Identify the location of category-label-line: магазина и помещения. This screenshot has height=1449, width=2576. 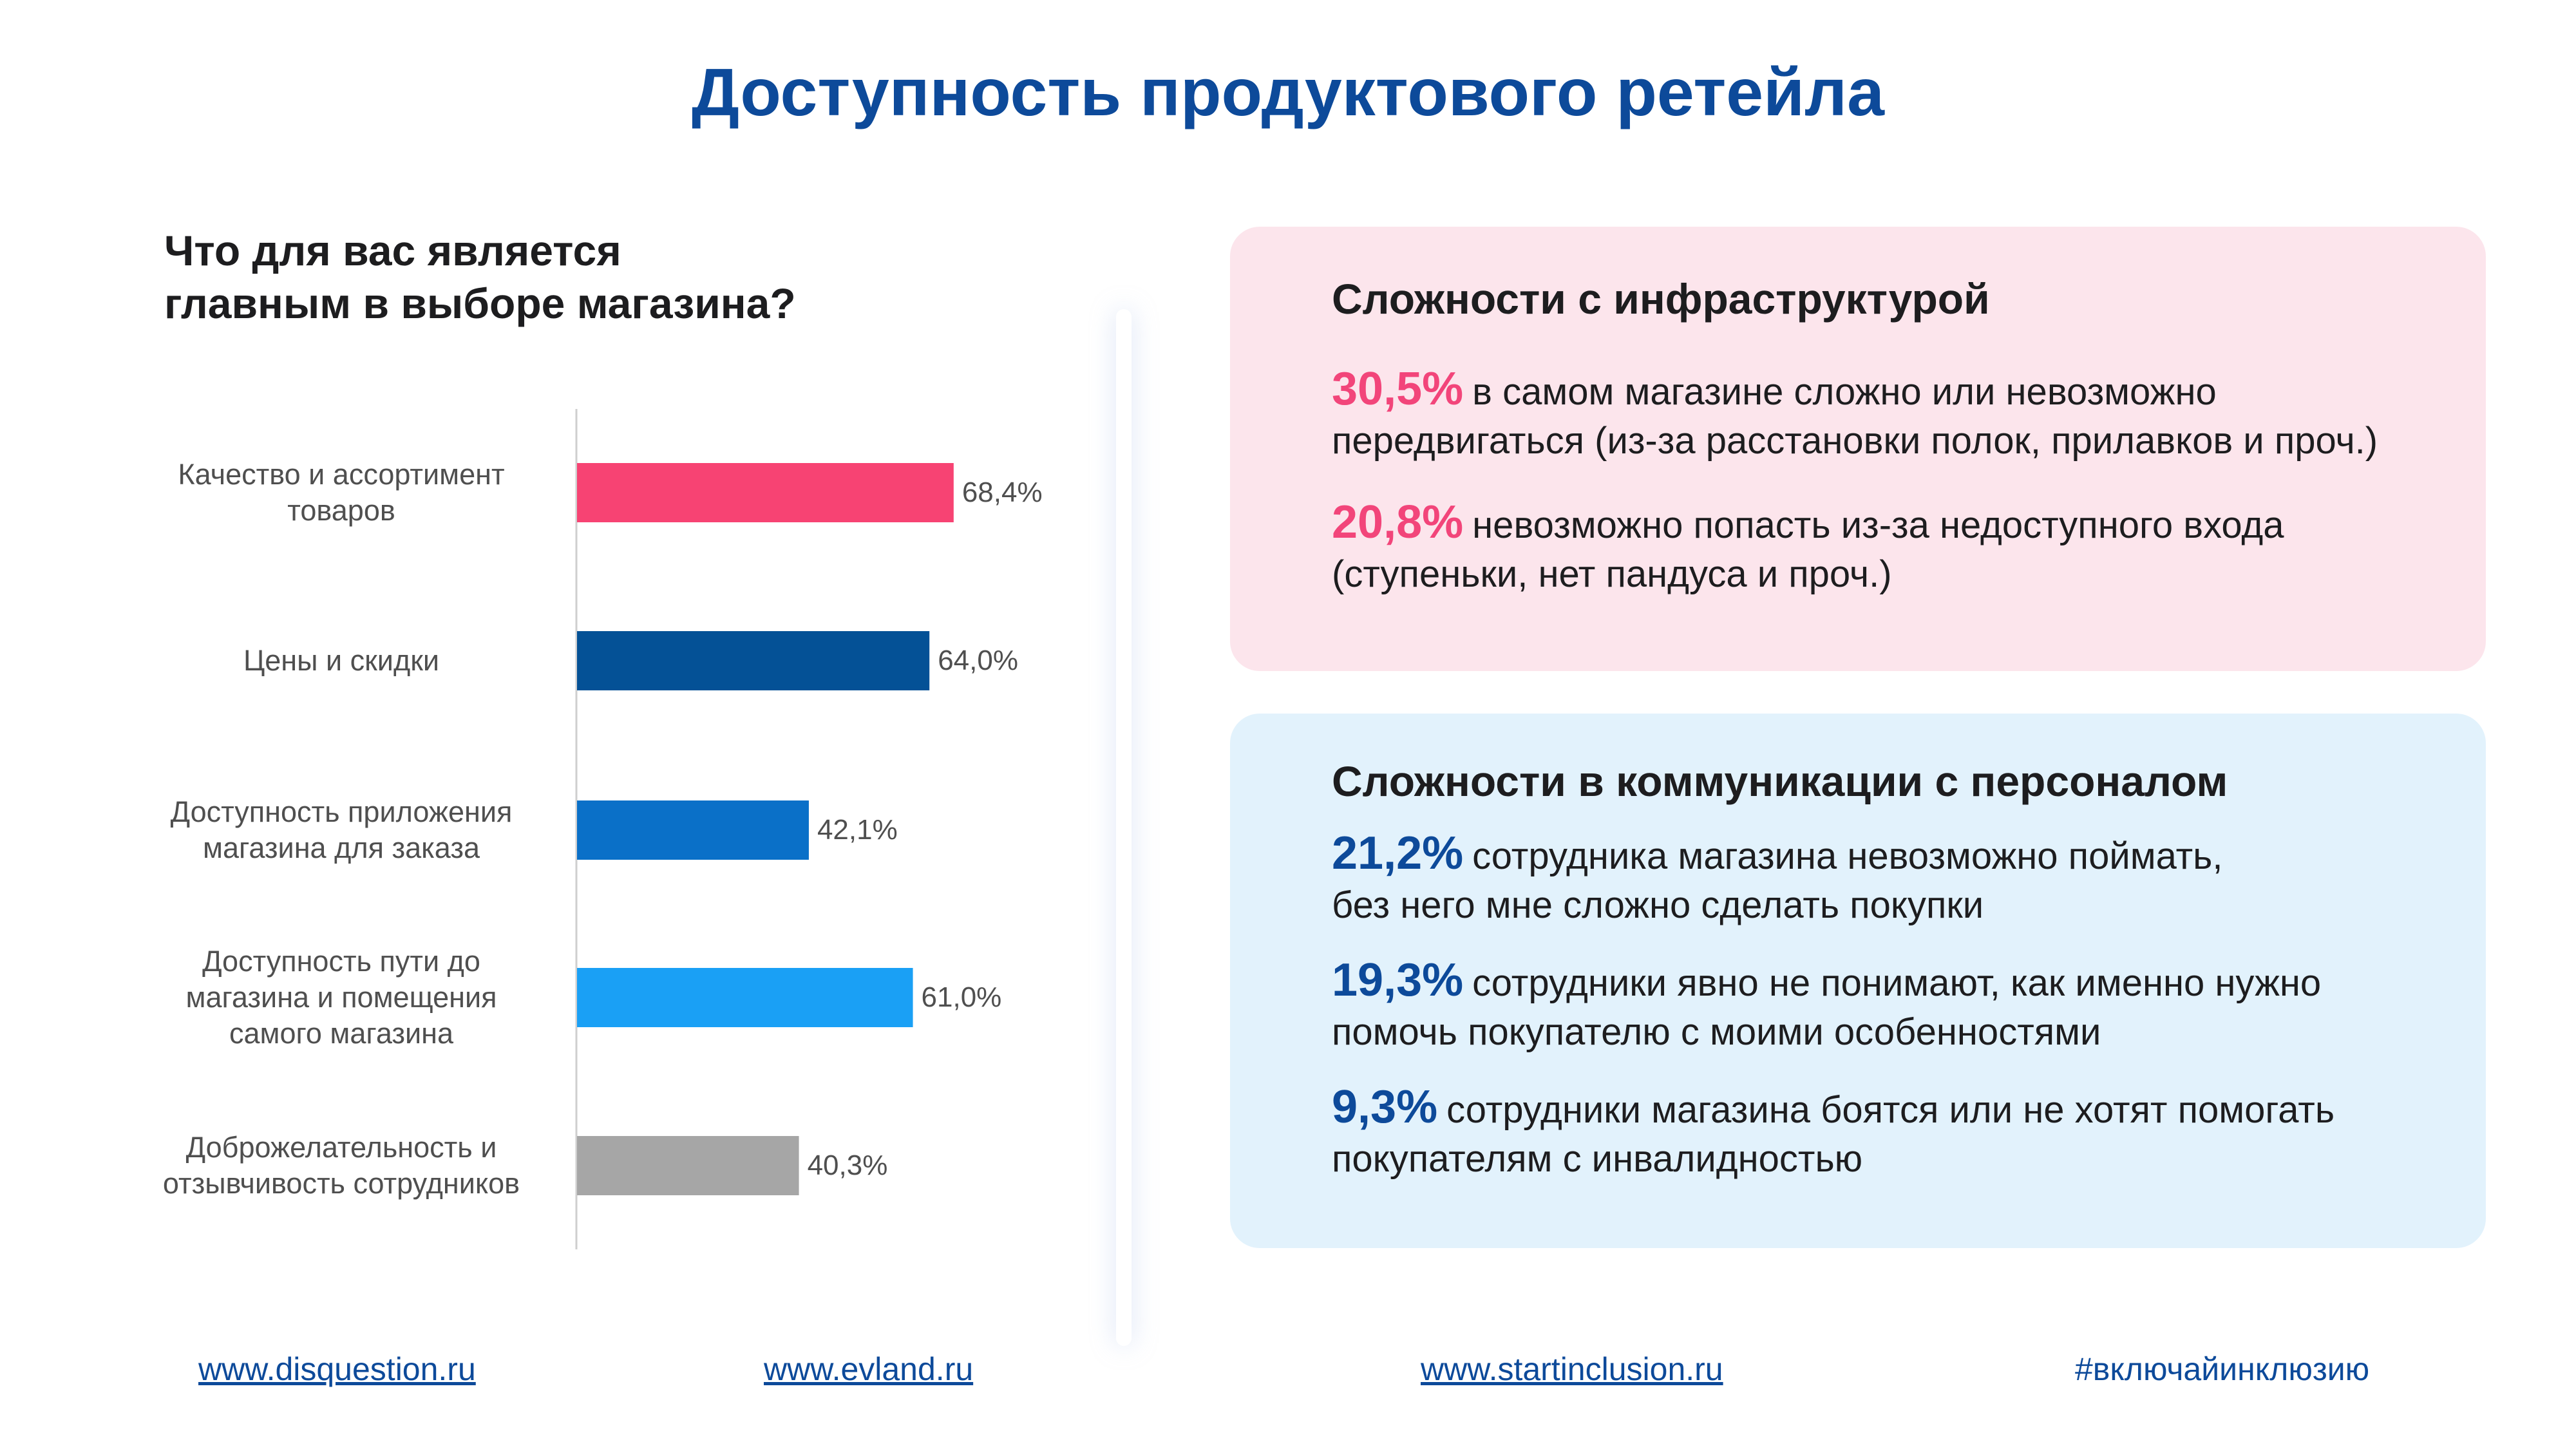
(341, 998).